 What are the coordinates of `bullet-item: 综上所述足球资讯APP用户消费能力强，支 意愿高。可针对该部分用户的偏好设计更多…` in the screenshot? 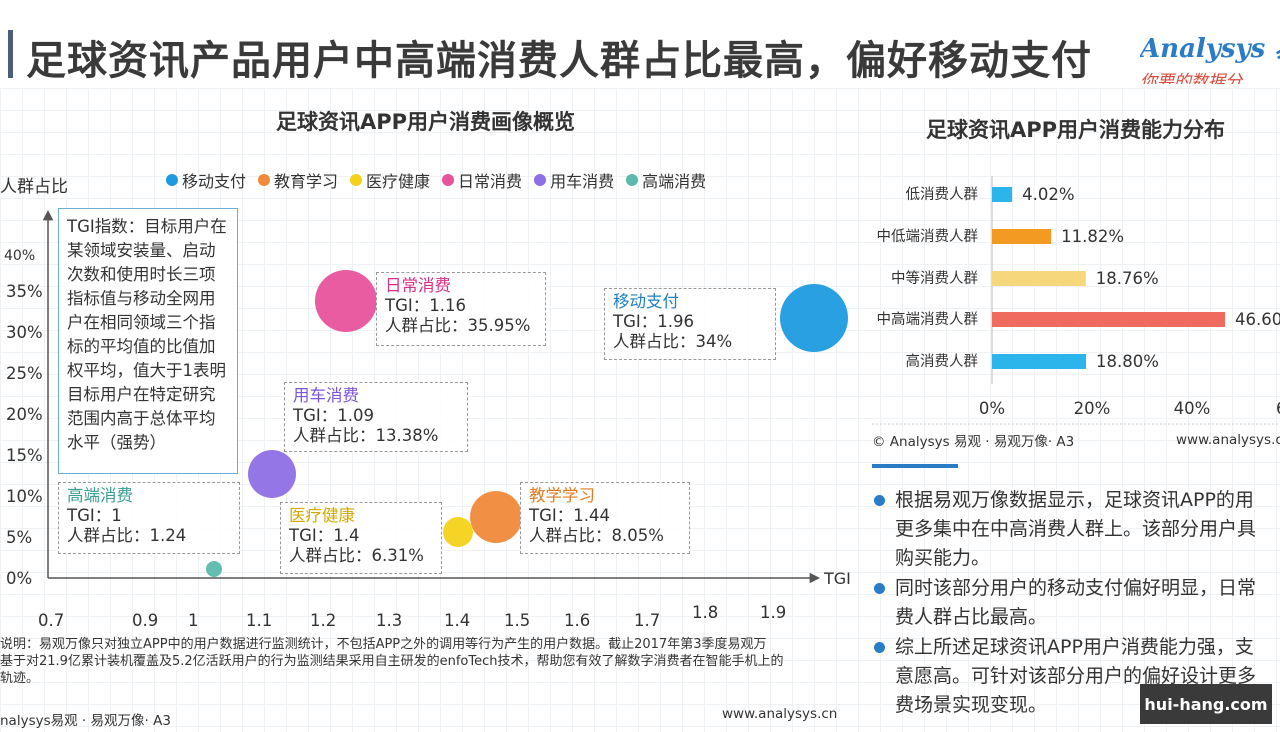 It's located at (1076, 676).